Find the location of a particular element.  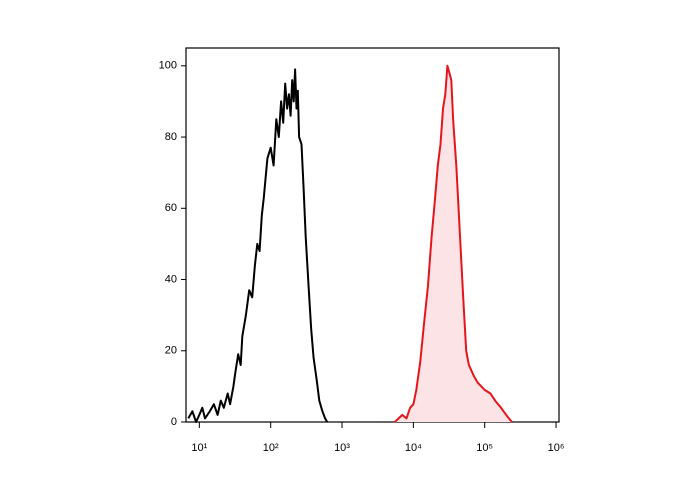

y-tick-label: 60 is located at coordinates (171, 208).